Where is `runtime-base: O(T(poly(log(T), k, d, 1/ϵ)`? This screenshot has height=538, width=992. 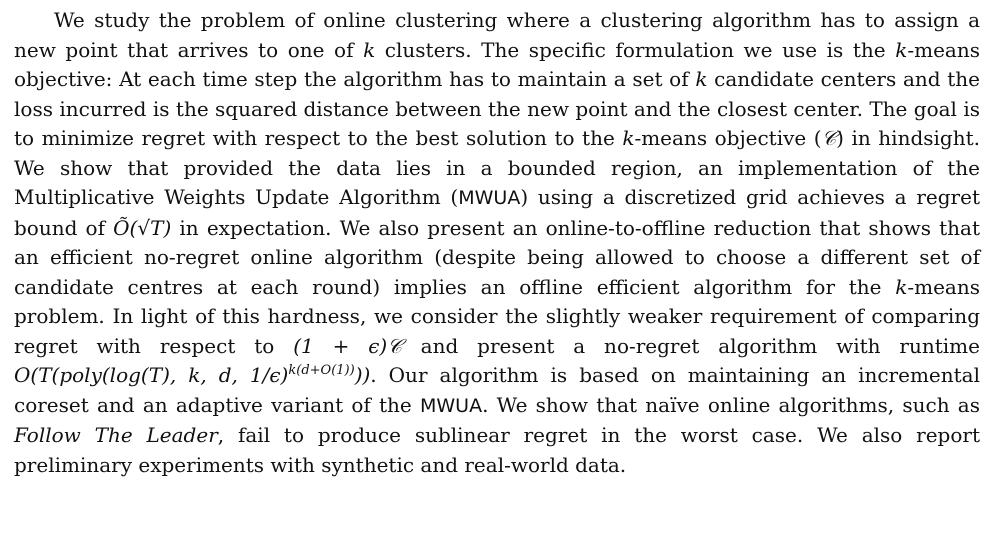 runtime-base: O(T(poly(log(T), k, d, 1/ϵ) is located at coordinates (151, 375).